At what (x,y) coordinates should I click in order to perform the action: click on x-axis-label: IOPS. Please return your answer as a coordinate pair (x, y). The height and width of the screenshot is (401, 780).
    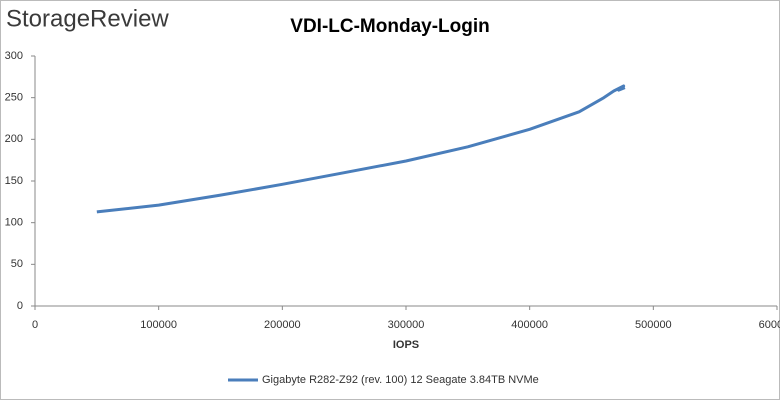
    Looking at the image, I should click on (406, 345).